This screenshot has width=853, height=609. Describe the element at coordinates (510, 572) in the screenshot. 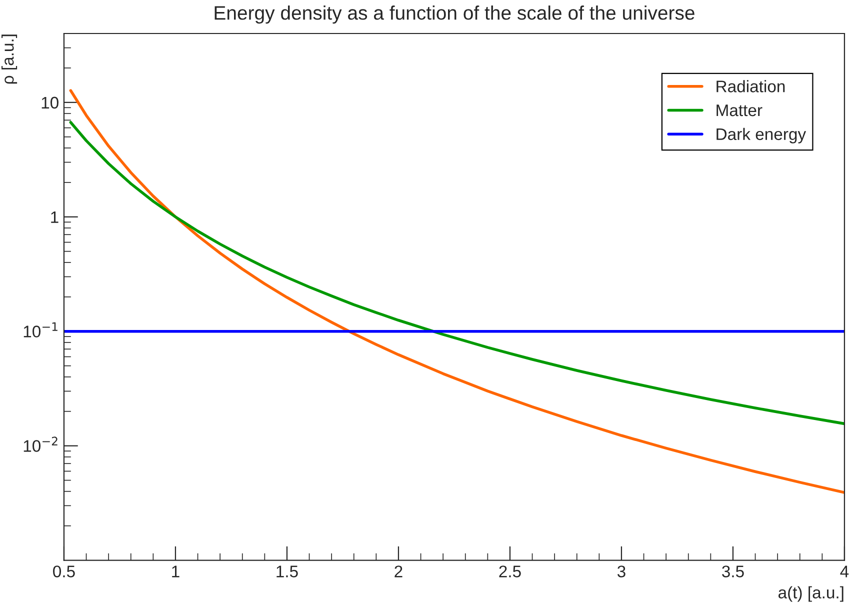

I see `x-tick-label: 2.5` at that location.